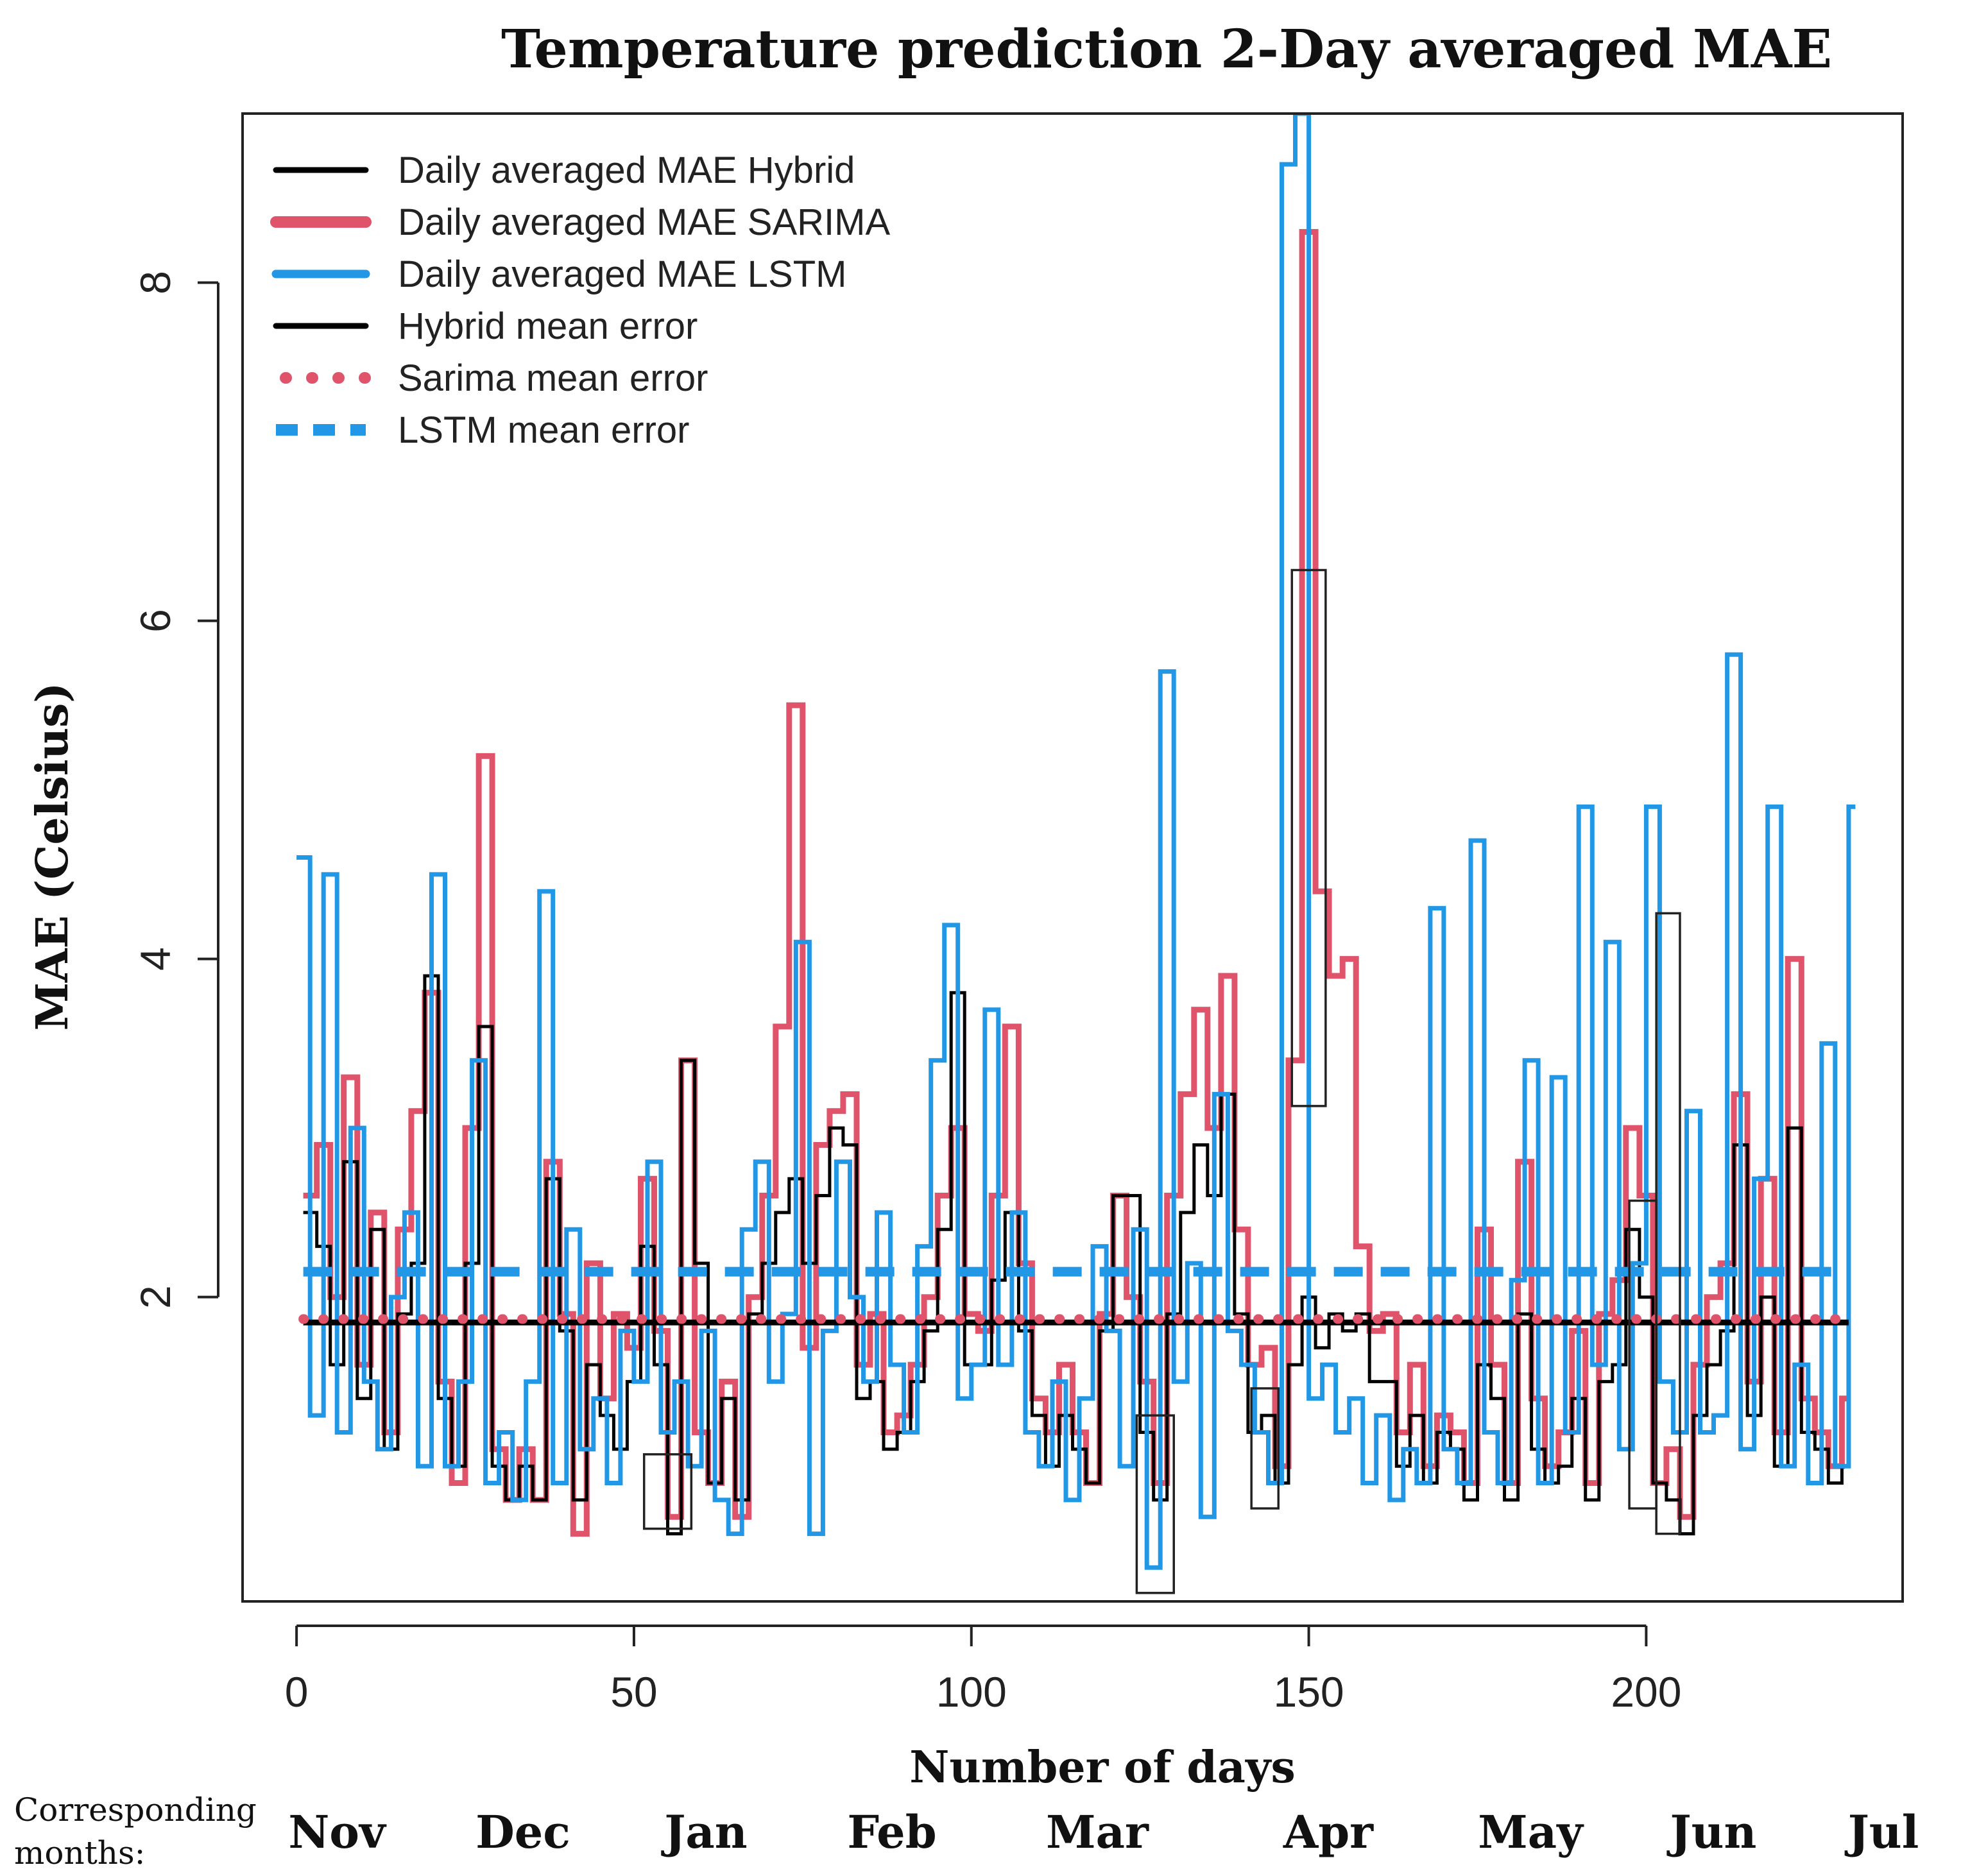 This screenshot has height=1876, width=1970. I want to click on x-tick-label-50: 50, so click(633, 1692).